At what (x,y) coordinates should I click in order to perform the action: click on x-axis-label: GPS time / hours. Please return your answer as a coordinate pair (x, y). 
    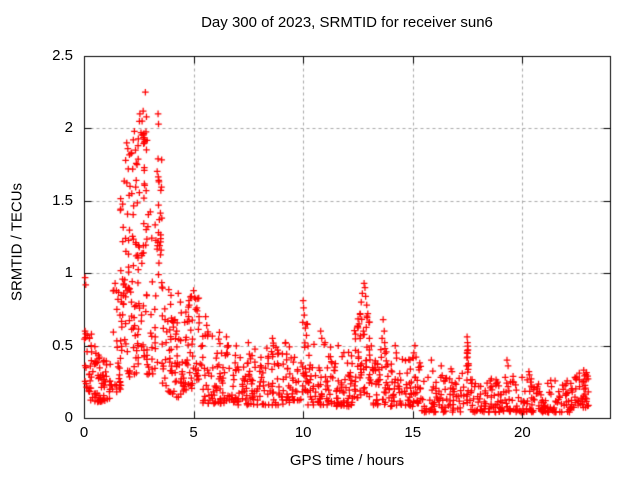
    Looking at the image, I should click on (347, 460).